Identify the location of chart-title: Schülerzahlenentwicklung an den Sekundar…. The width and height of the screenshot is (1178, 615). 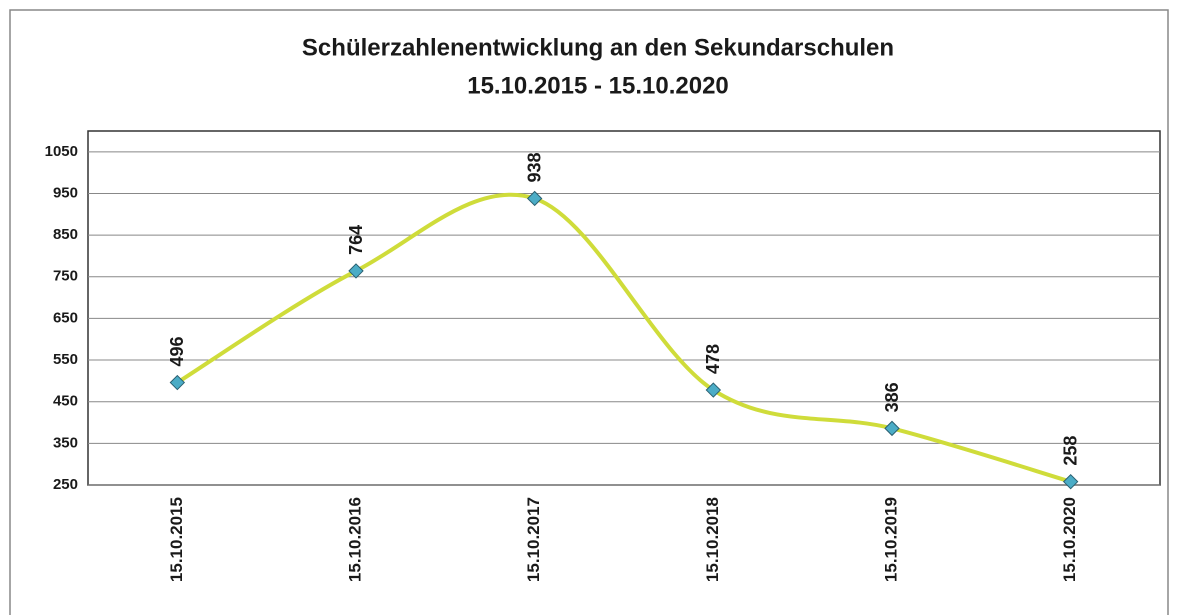
(598, 47).